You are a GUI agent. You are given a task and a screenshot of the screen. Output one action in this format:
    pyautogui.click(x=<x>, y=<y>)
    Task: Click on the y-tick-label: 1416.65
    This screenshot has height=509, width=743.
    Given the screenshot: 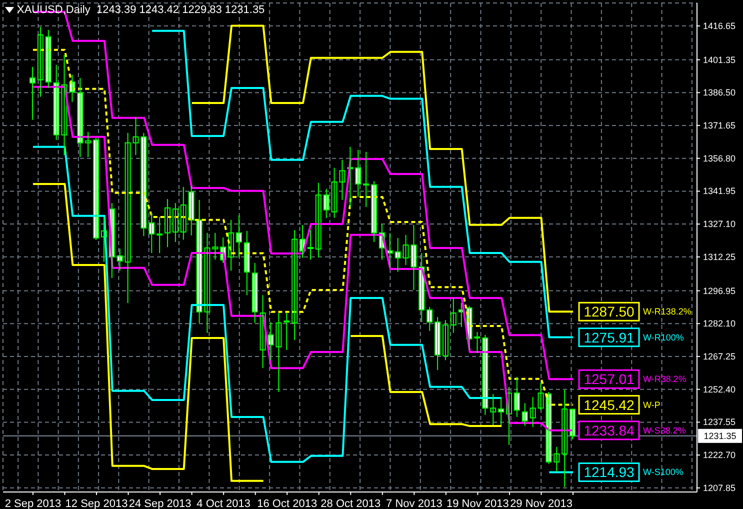 What is the action you would take?
    pyautogui.click(x=719, y=25)
    